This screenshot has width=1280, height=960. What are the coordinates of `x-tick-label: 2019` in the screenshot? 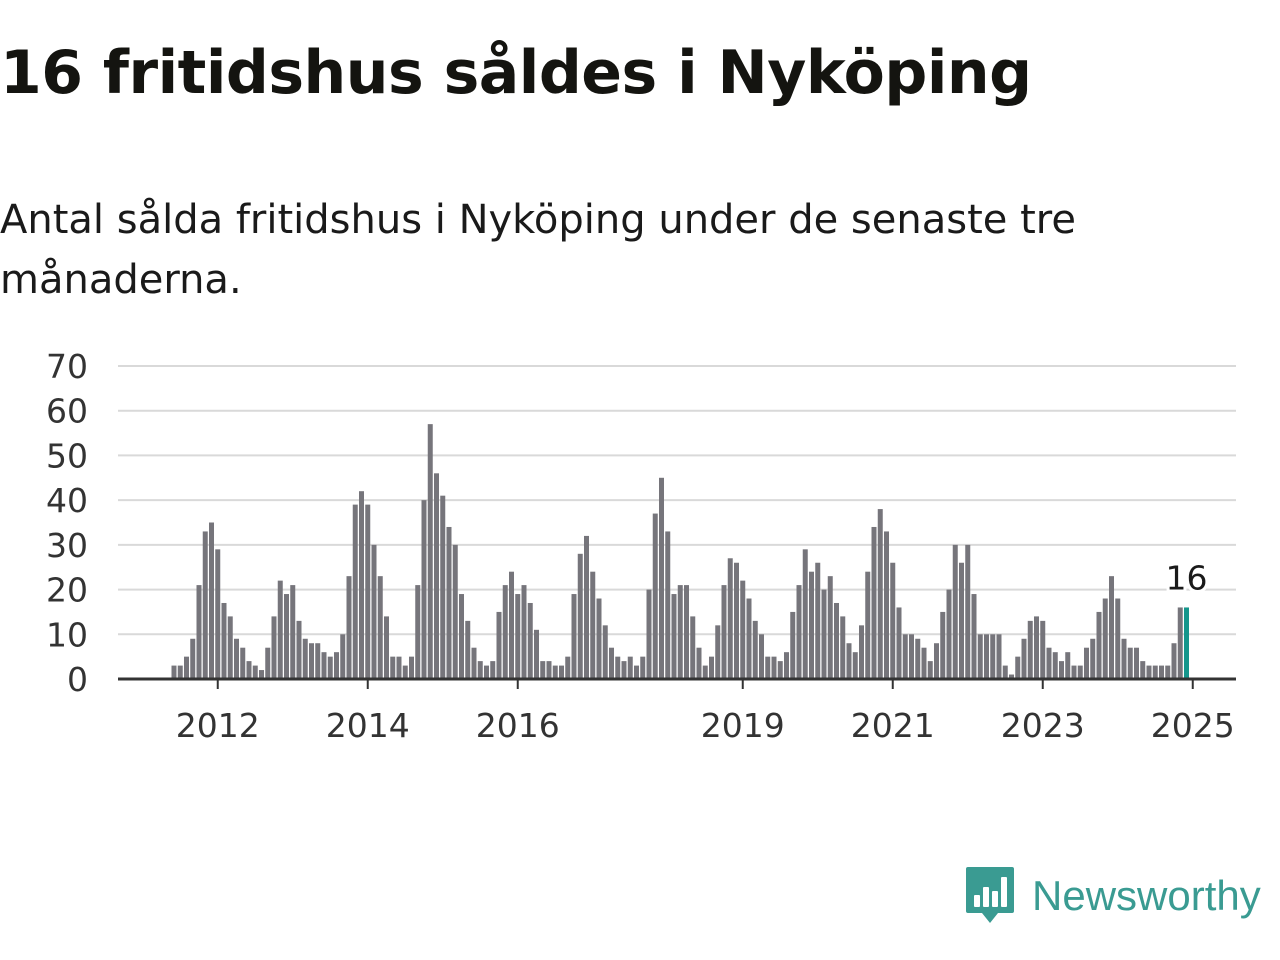 It's located at (743, 725).